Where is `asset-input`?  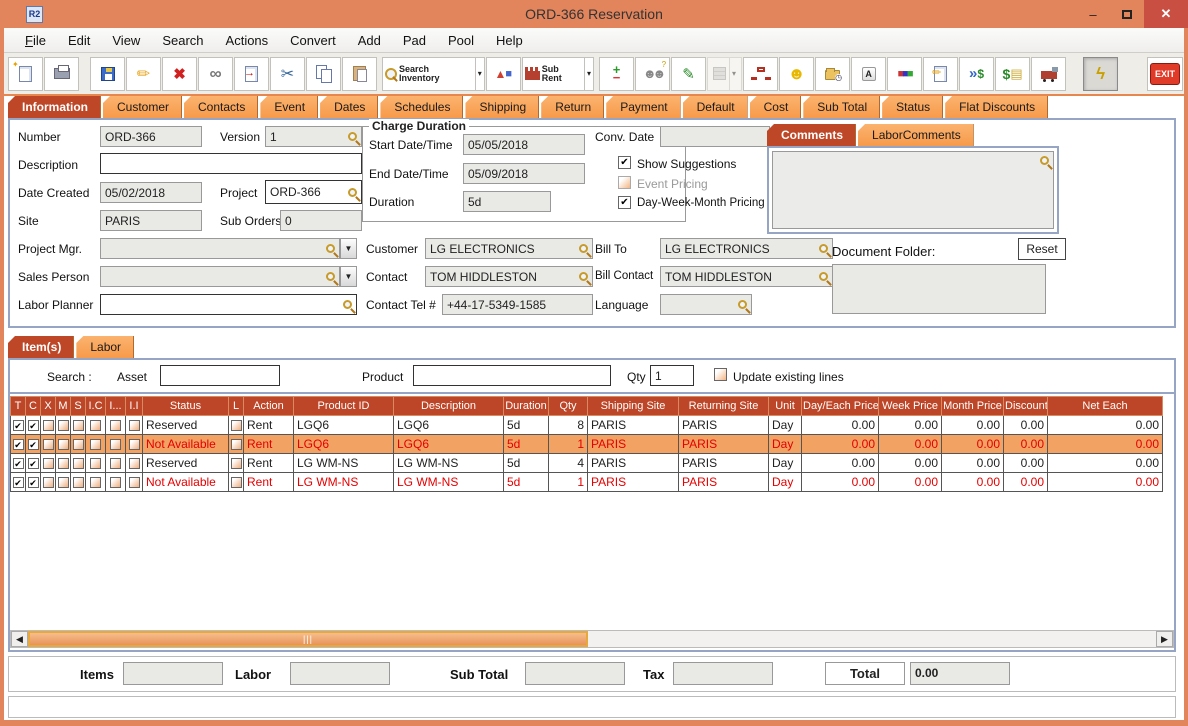
asset-input is located at coordinates (220, 375).